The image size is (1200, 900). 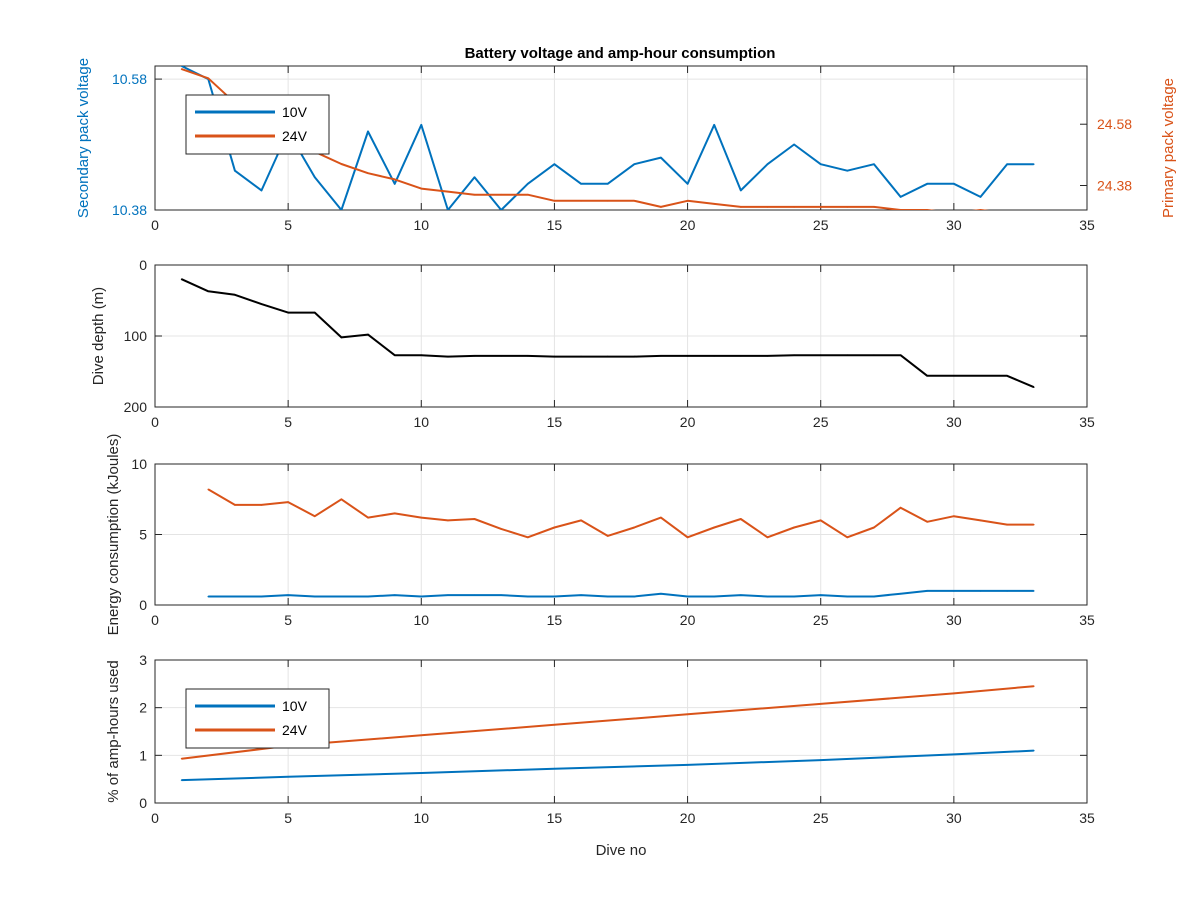 I want to click on x-tick-label: 5, so click(x=288, y=620).